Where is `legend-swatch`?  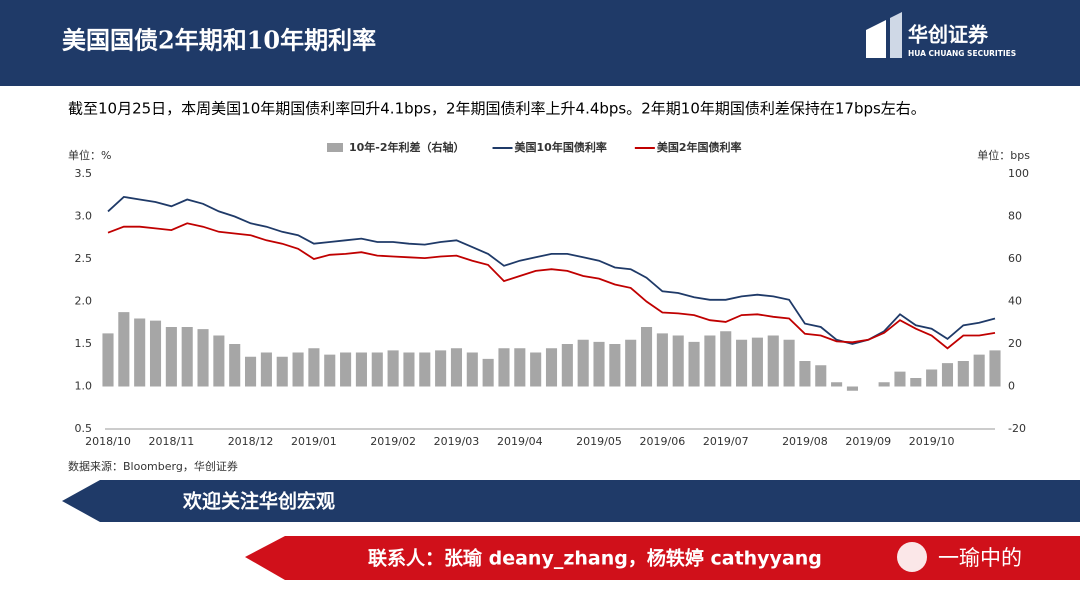
legend-swatch is located at coordinates (335, 147).